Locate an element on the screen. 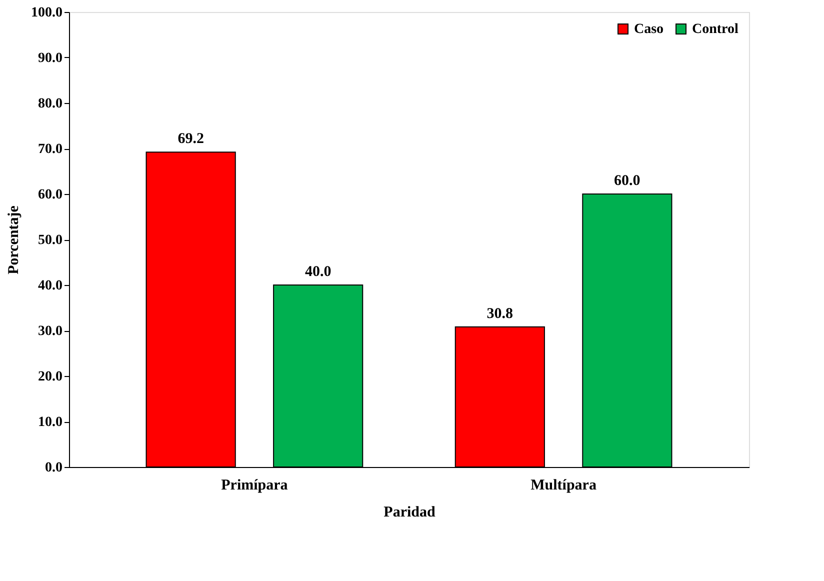 The height and width of the screenshot is (581, 824). y-tick-label: 20.0 is located at coordinates (50, 377).